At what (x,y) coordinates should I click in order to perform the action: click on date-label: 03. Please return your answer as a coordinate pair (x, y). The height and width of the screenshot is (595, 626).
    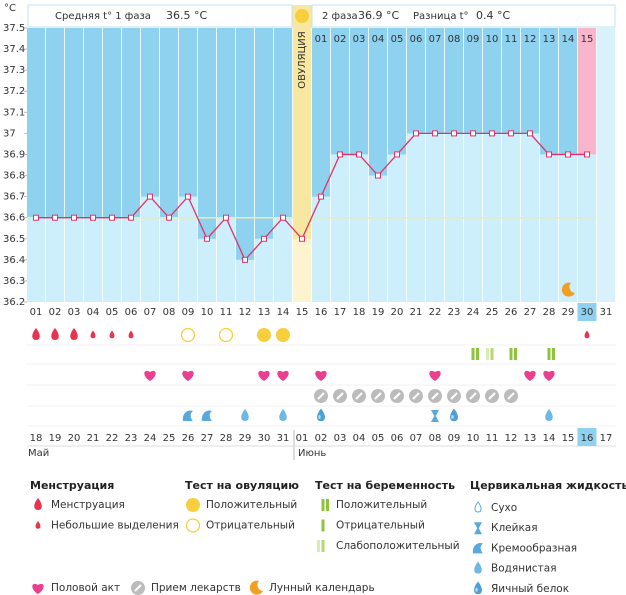
    Looking at the image, I should click on (340, 438).